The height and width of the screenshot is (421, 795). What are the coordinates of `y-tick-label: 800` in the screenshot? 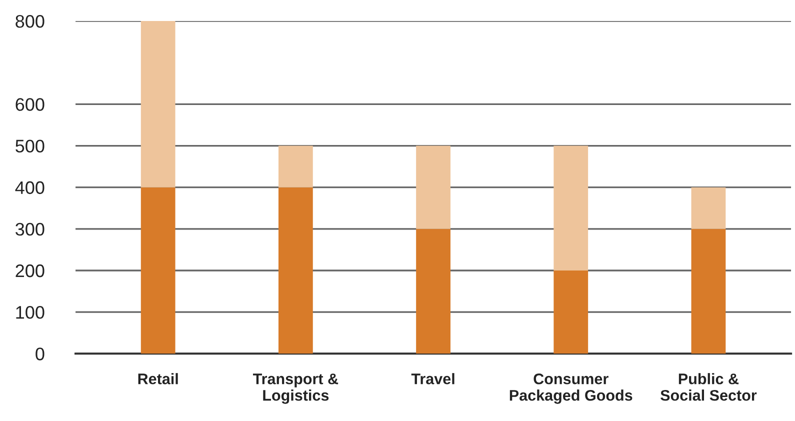 It's located at (30, 21).